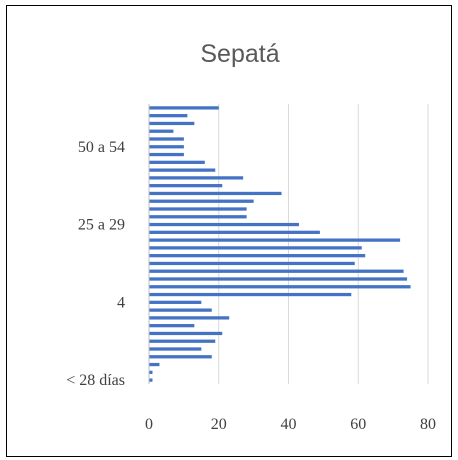  What do you see at coordinates (95, 380) in the screenshot?
I see `y-tick-label: < 28 días` at bounding box center [95, 380].